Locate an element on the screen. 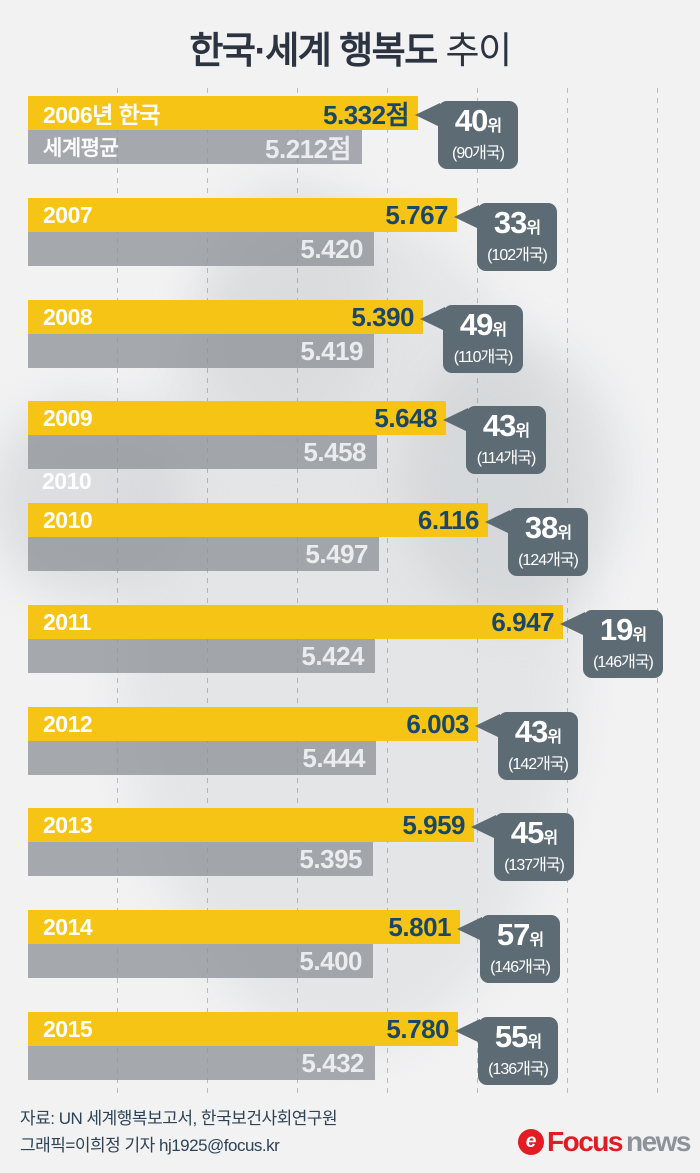 This screenshot has width=700, height=1173. korea-bar-2006: 2006년 한국 5.332점 is located at coordinates (223, 113).